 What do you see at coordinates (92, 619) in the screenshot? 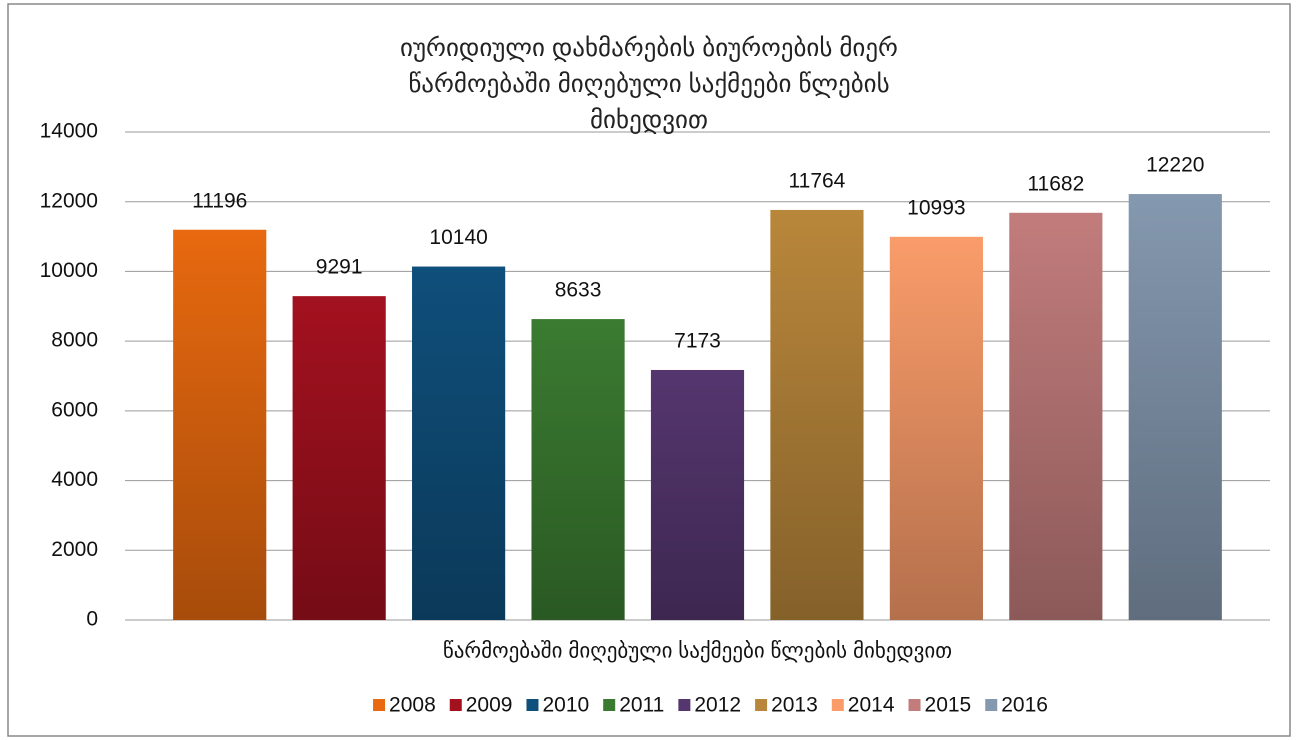
I see `y-tick-label: 0` at bounding box center [92, 619].